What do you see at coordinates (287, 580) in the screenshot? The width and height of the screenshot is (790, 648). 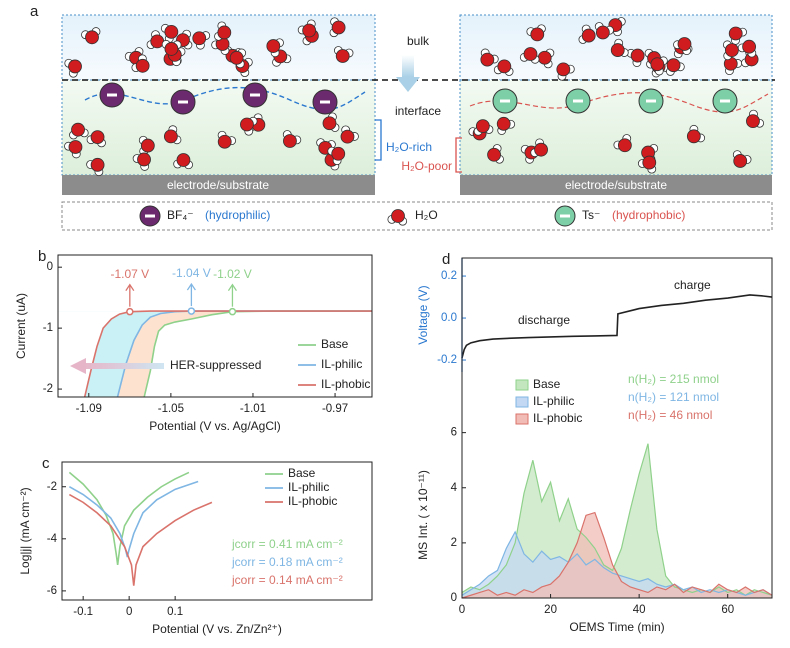 I see `jcorr-label: jcorr = 0.14 mA cm⁻²` at bounding box center [287, 580].